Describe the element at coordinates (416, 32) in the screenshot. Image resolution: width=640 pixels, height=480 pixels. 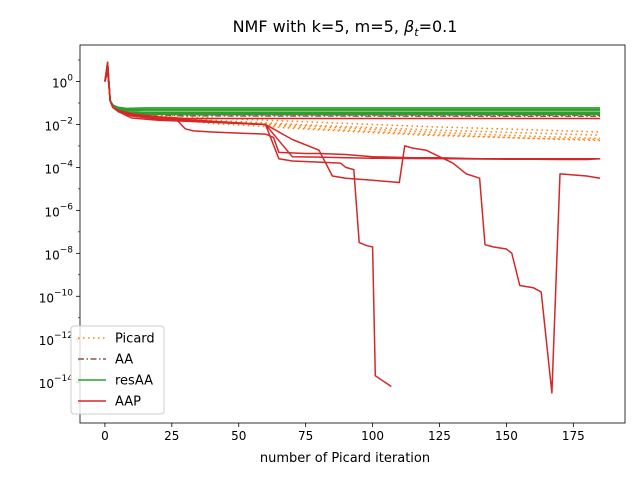
I see `chart-title-subscript: t` at that location.